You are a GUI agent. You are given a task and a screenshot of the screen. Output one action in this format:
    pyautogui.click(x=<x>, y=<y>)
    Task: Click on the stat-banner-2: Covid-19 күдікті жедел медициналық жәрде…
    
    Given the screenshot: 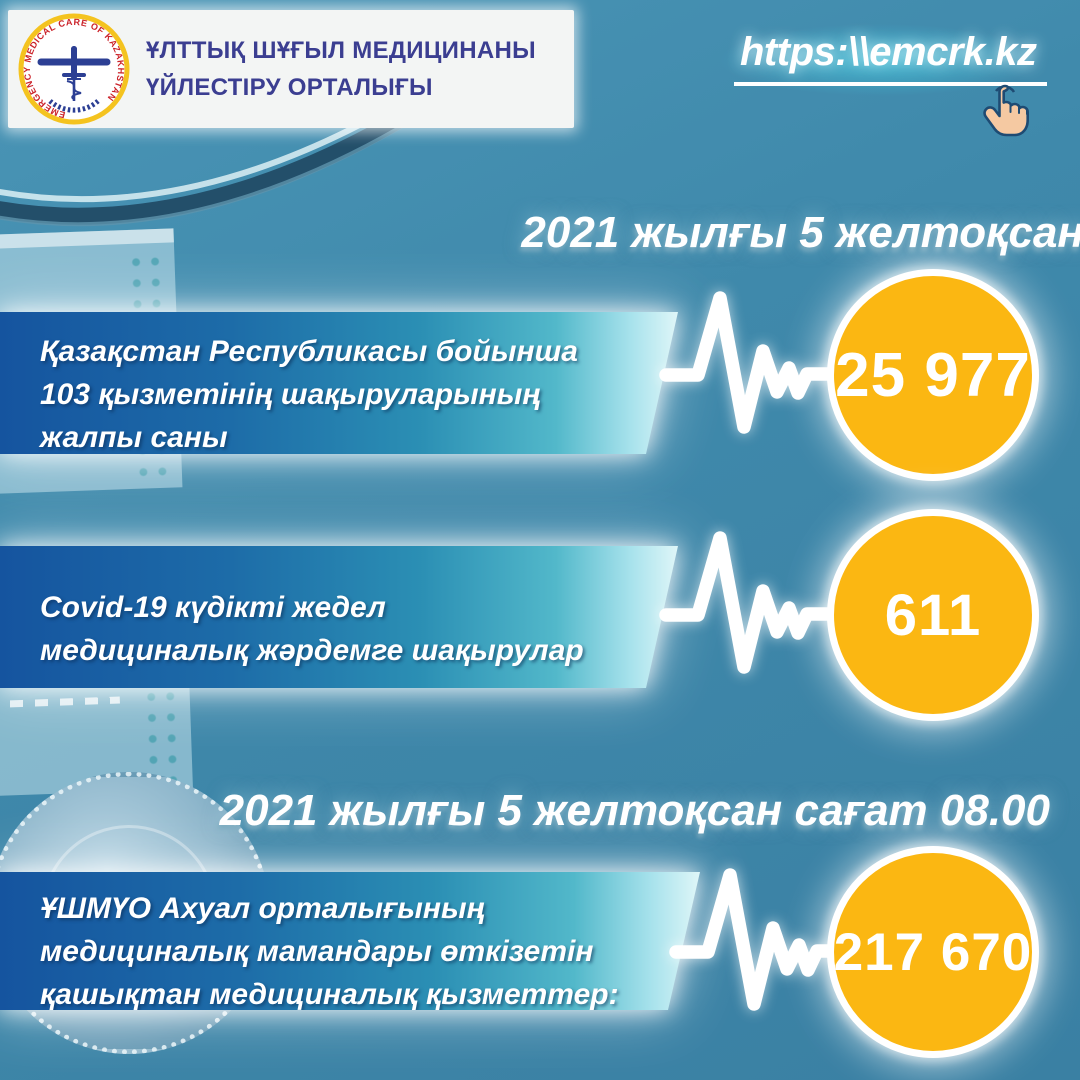 What is the action you would take?
    pyautogui.click(x=339, y=617)
    